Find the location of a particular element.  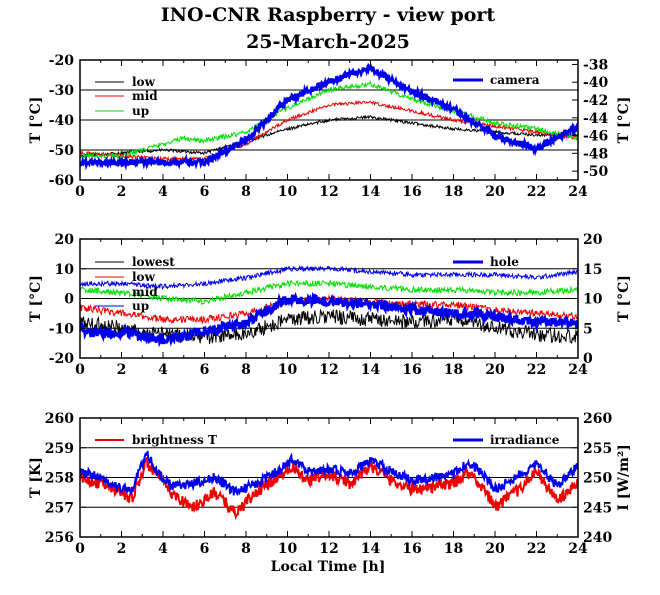

y-tick-label-right: 10 is located at coordinates (593, 300).